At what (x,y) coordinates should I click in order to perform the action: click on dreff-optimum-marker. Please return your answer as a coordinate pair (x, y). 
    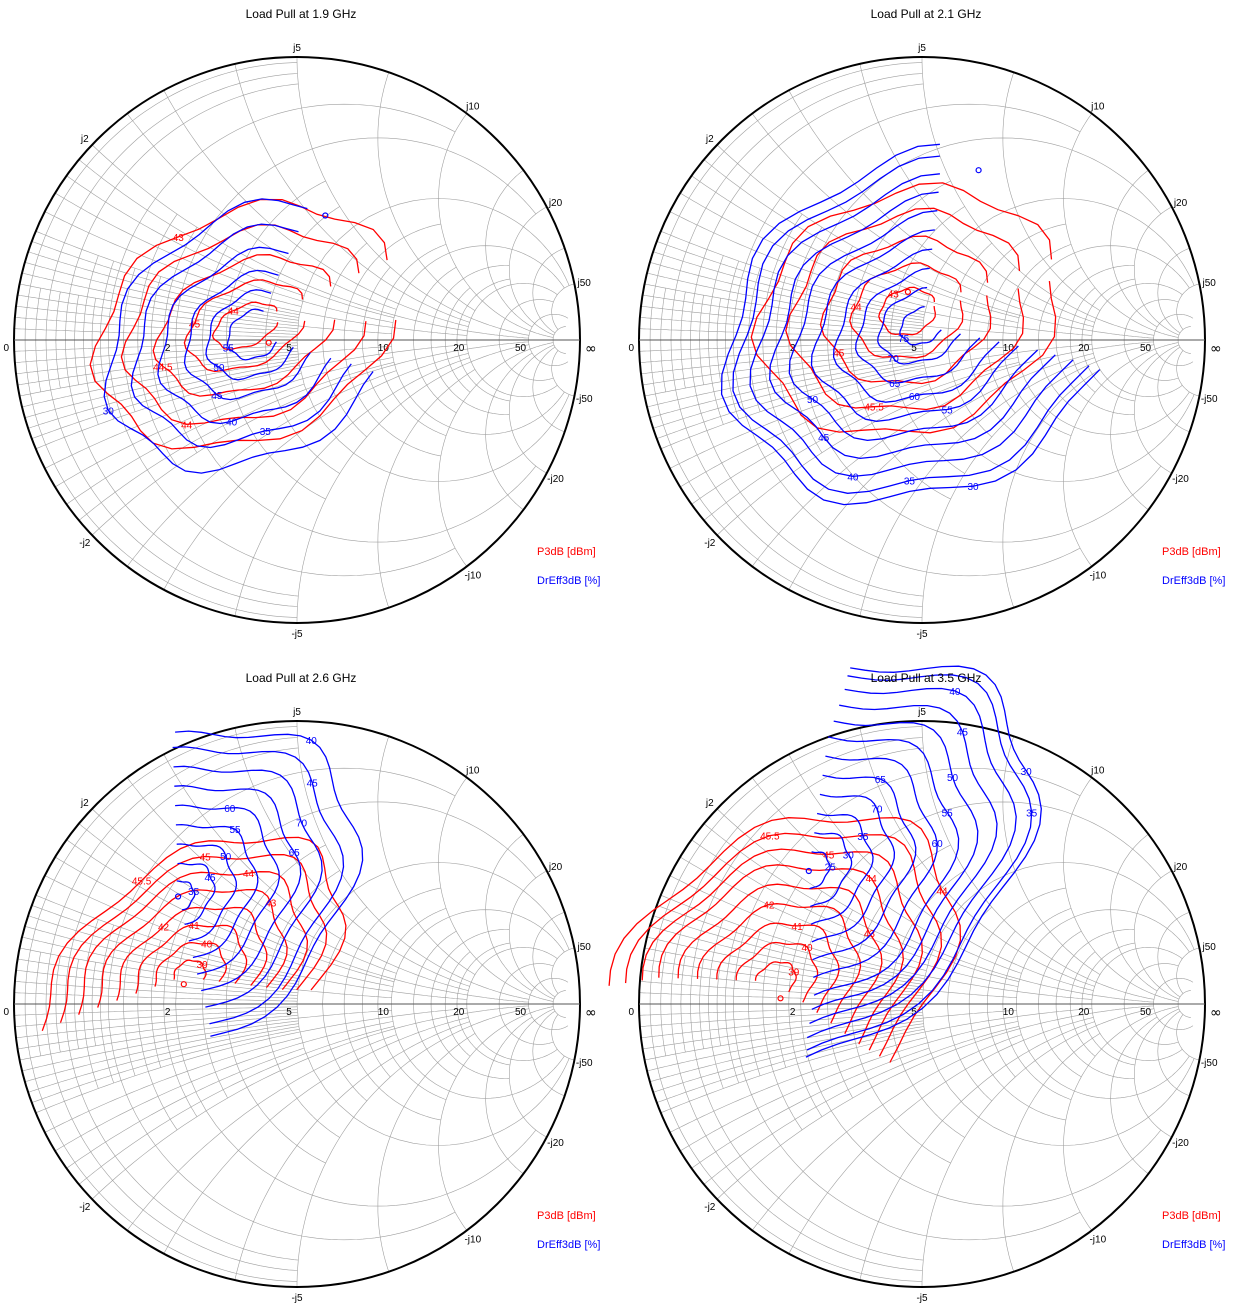
    Looking at the image, I should click on (978, 170).